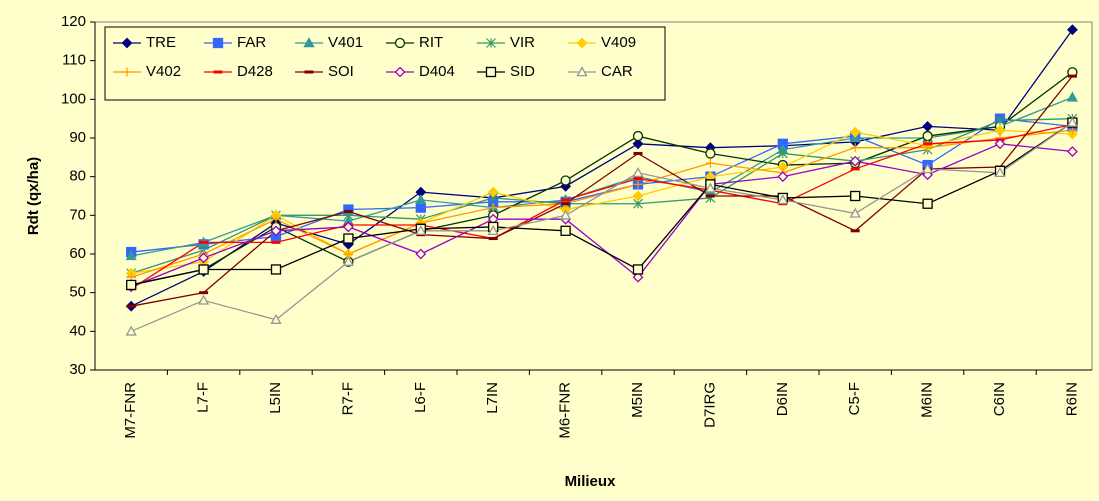  What do you see at coordinates (522, 71) in the screenshot?
I see `legend-label: SID` at bounding box center [522, 71].